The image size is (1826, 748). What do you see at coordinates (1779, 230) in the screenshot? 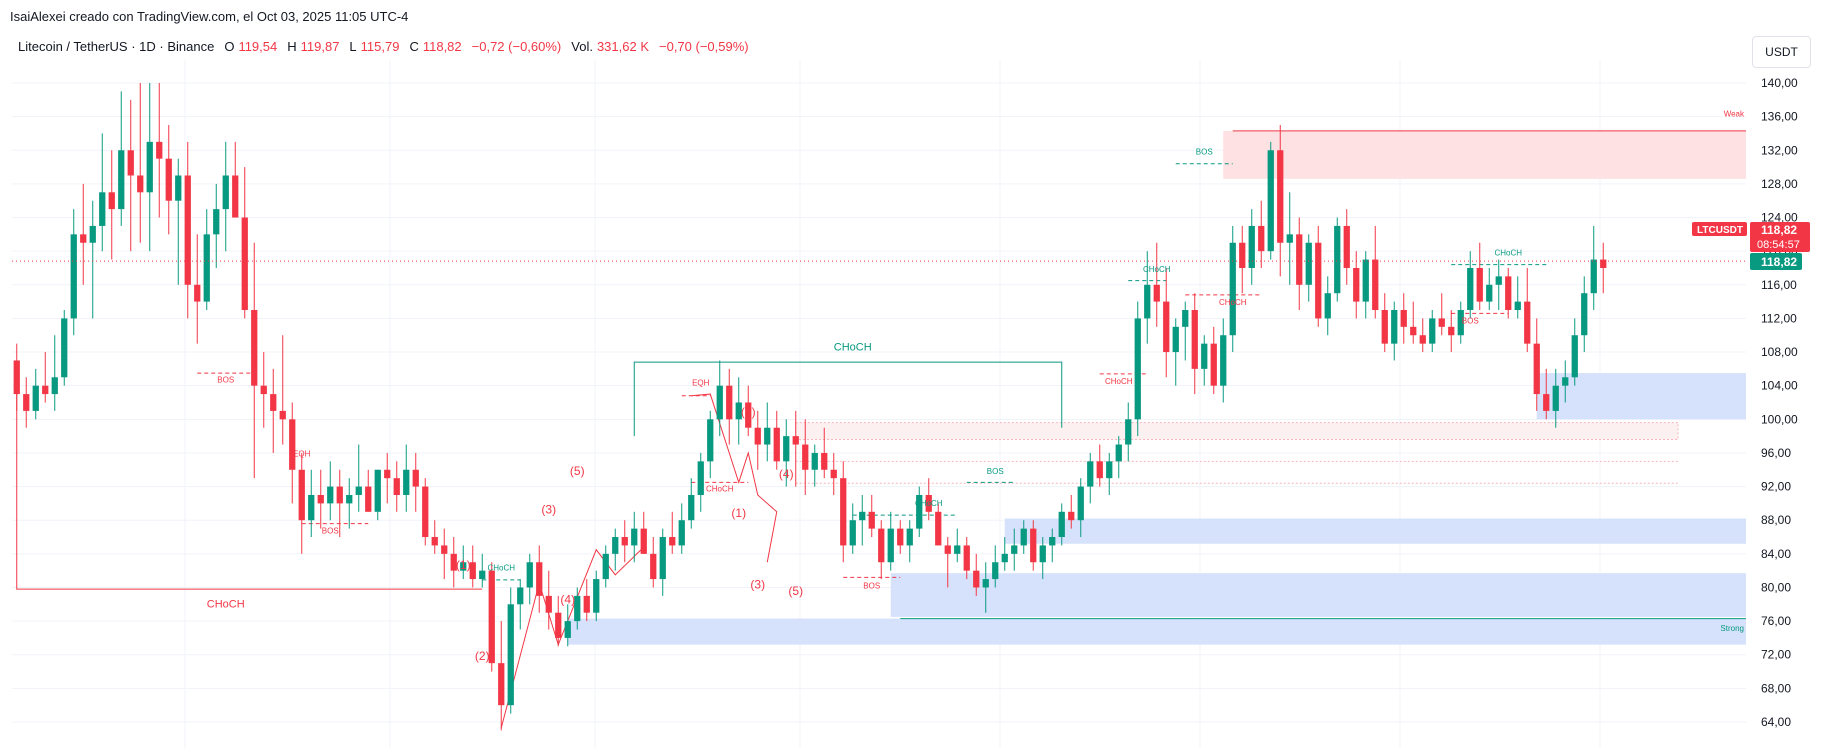
I see `price-tag-value: 118,82` at bounding box center [1779, 230].